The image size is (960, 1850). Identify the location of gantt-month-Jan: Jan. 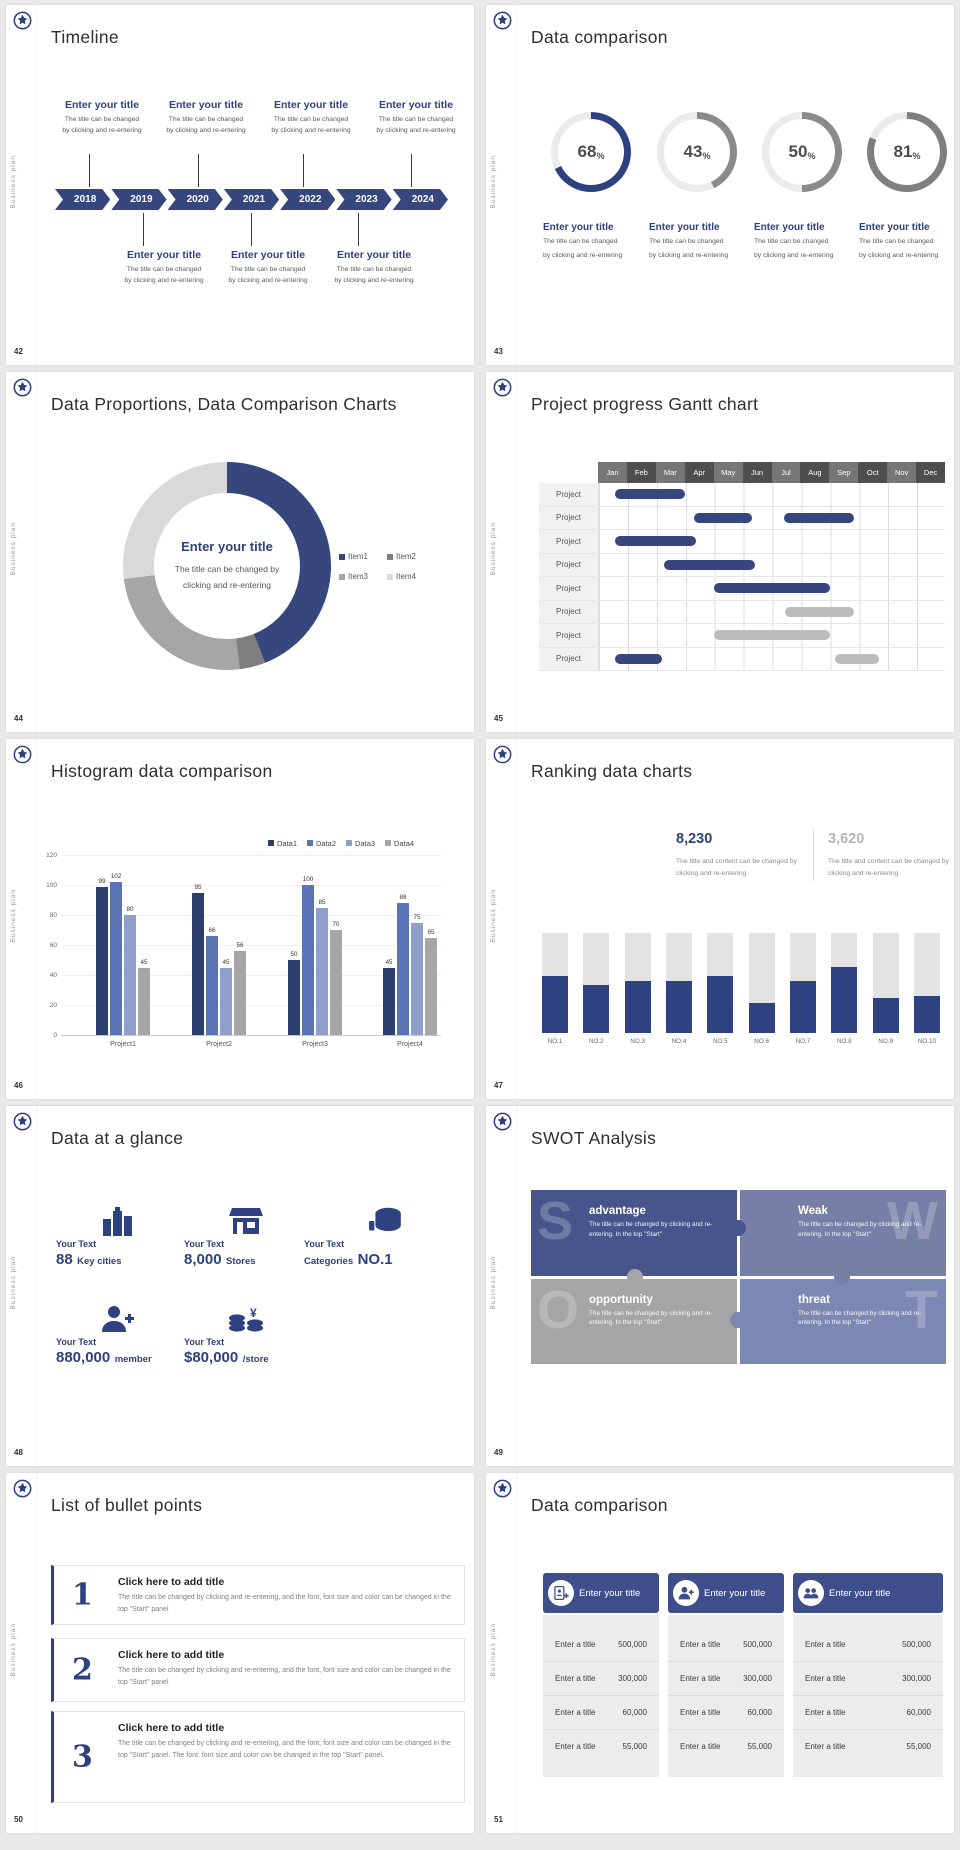
(612, 472).